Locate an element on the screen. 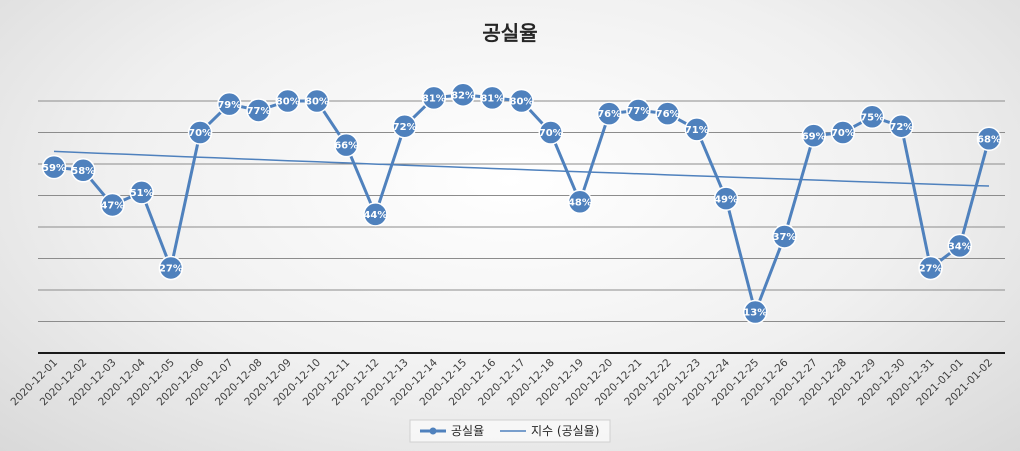 The image size is (1020, 451). data-label: 44% is located at coordinates (375, 215).